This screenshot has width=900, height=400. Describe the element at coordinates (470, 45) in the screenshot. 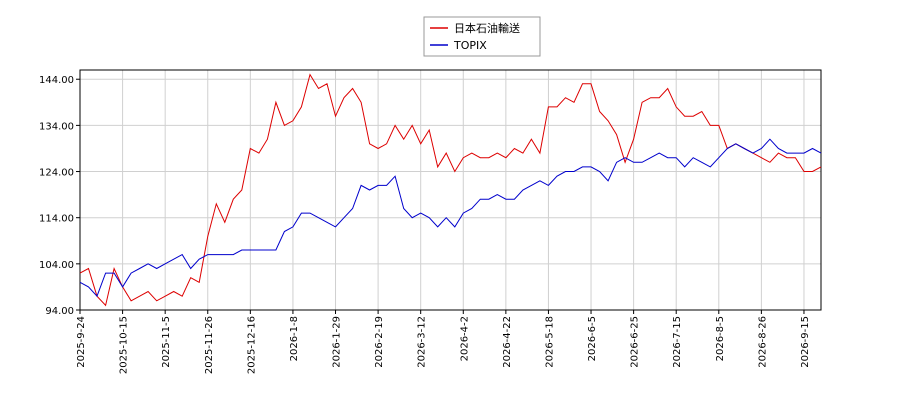

I see `legend-label: TOPIX` at that location.